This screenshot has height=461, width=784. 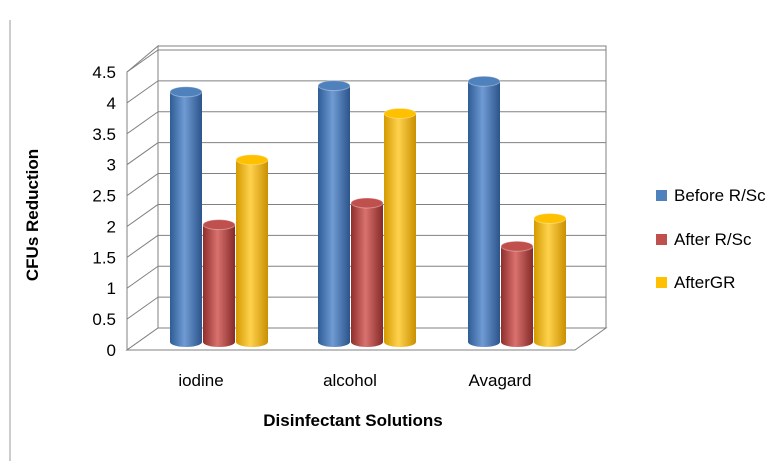 What do you see at coordinates (704, 282) in the screenshot?
I see `legend-label: AfterGR` at bounding box center [704, 282].